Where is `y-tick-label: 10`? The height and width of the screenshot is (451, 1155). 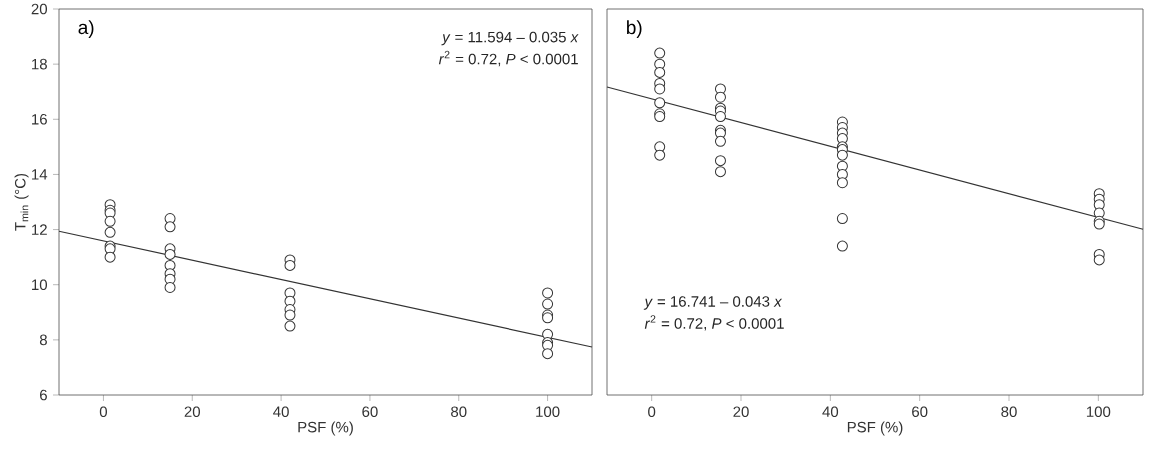
y-tick-label: 10 is located at coordinates (40, 285).